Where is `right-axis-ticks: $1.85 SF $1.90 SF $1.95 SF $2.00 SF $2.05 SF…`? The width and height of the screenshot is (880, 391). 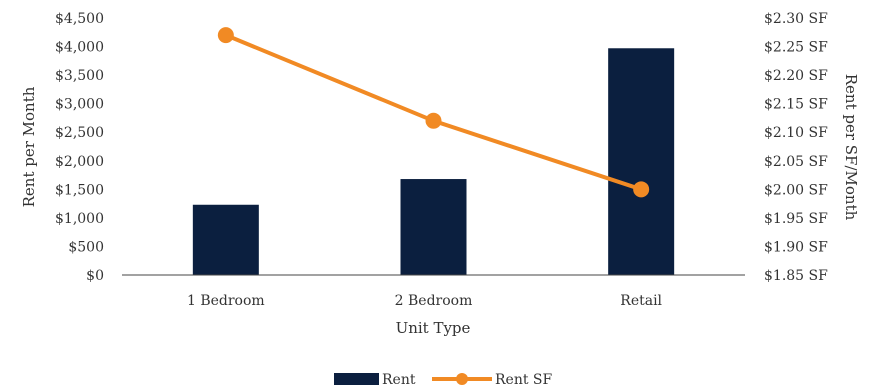 right-axis-ticks: $1.85 SF $1.90 SF $1.95 SF $2.00 SF $2.05 SF… is located at coordinates (796, 147).